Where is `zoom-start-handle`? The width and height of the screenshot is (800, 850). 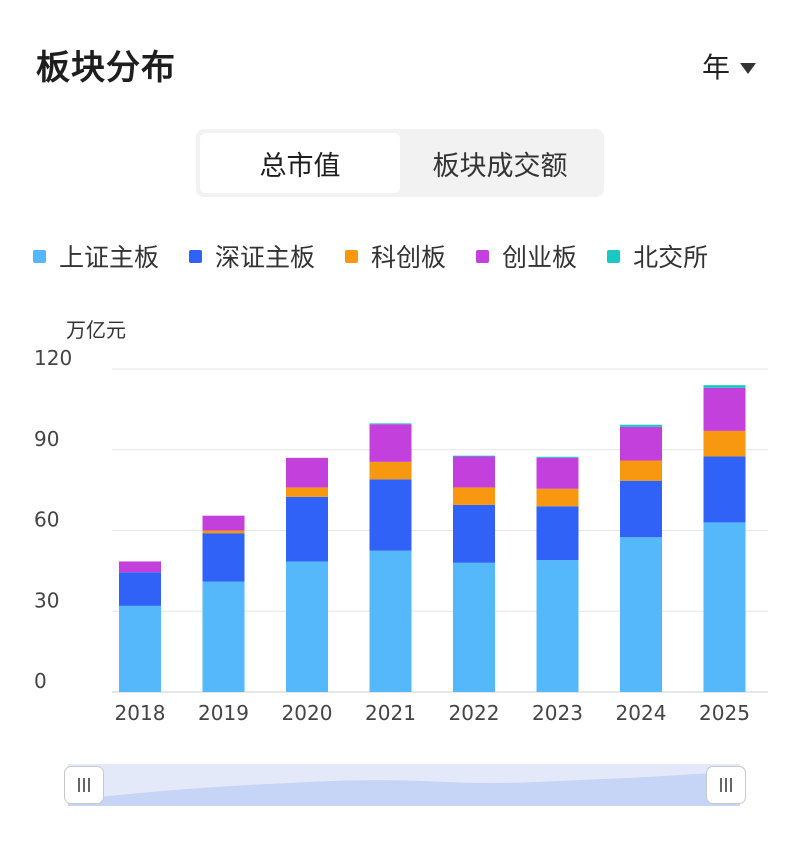 zoom-start-handle is located at coordinates (84, 785).